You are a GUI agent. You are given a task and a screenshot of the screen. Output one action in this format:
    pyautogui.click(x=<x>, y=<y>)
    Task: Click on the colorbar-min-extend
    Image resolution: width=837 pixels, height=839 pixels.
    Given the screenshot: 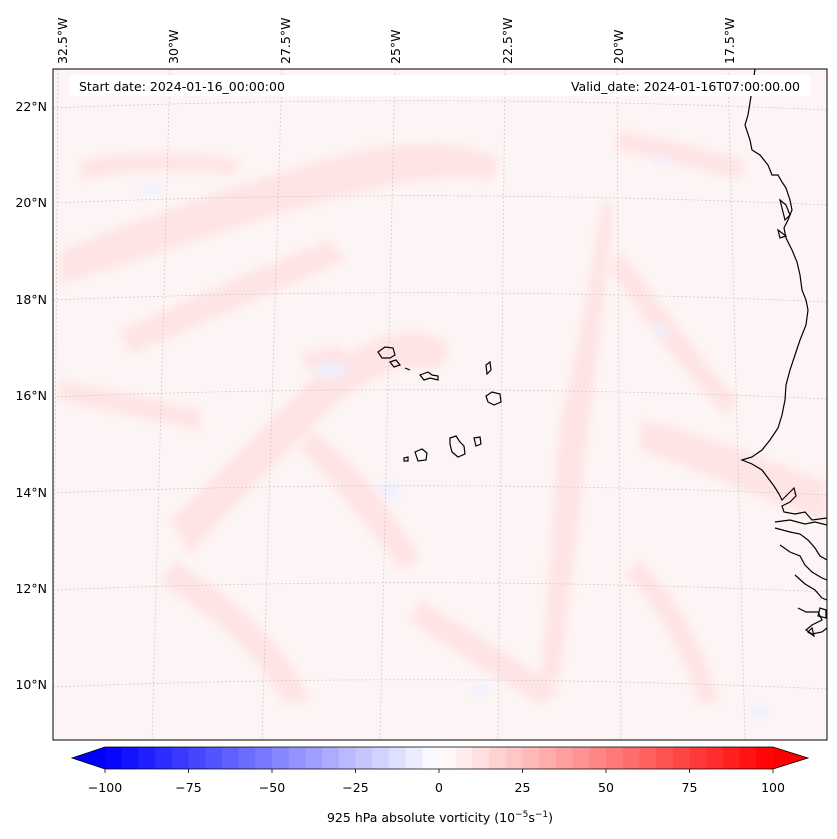 What is the action you would take?
    pyautogui.click(x=88, y=758)
    